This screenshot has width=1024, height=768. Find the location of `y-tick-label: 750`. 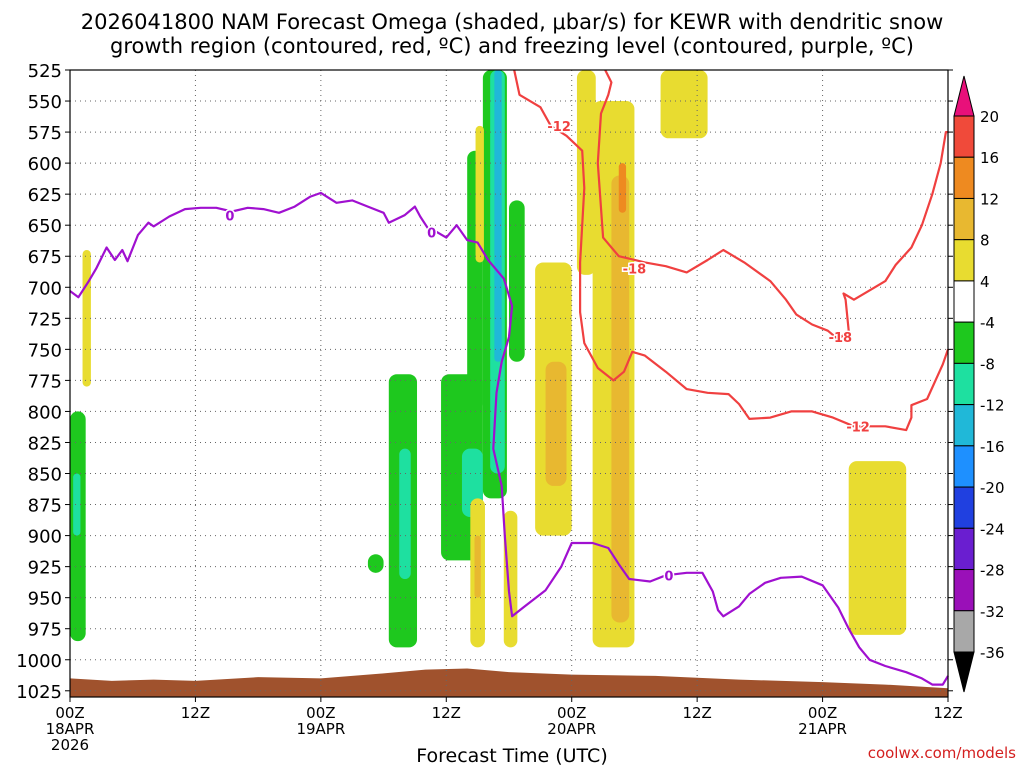

y-tick-label: 750 is located at coordinates (45, 350).